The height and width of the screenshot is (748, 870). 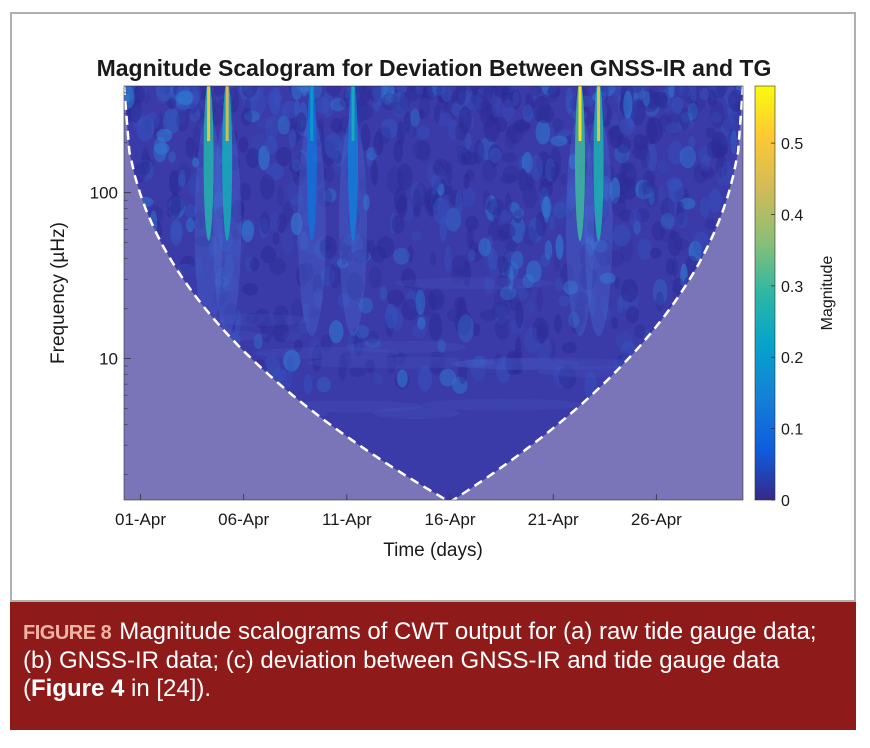 I want to click on x-tick-label: 11-Apr, so click(x=347, y=519).